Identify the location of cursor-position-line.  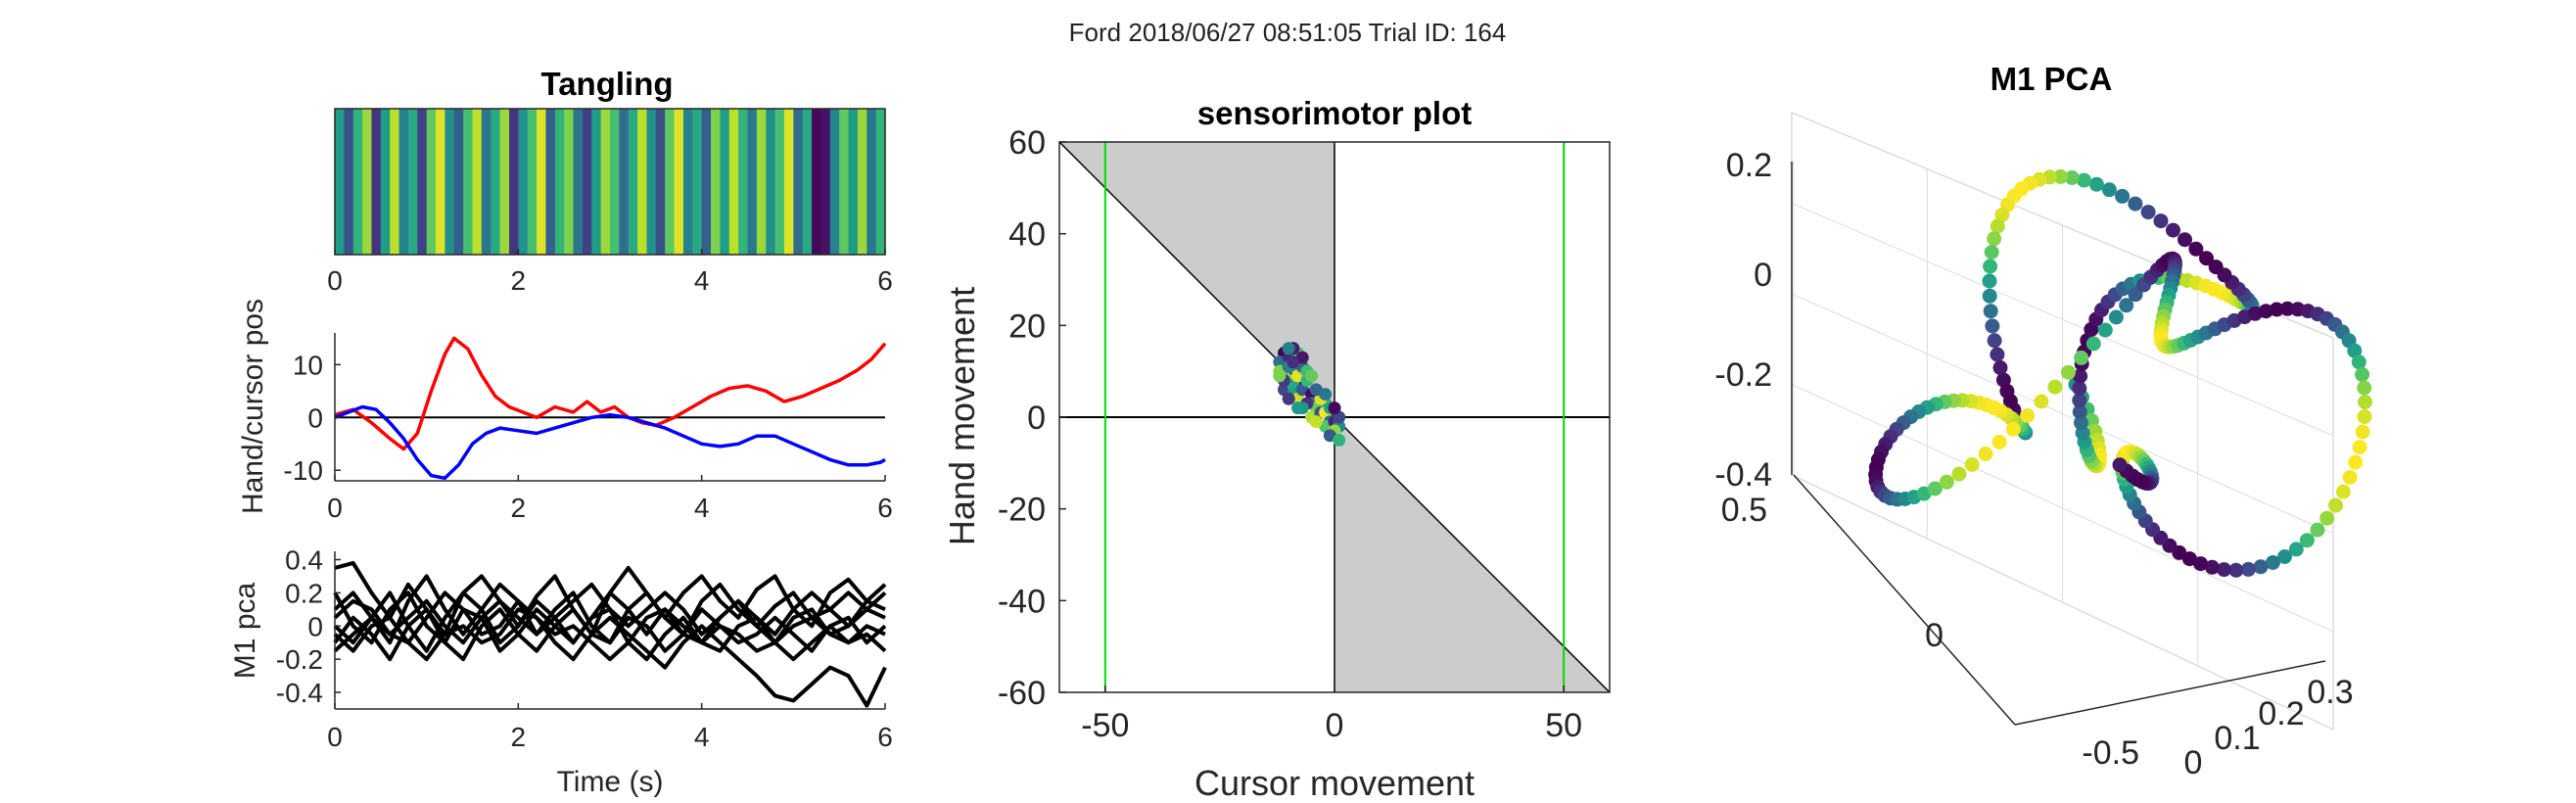
(610, 443).